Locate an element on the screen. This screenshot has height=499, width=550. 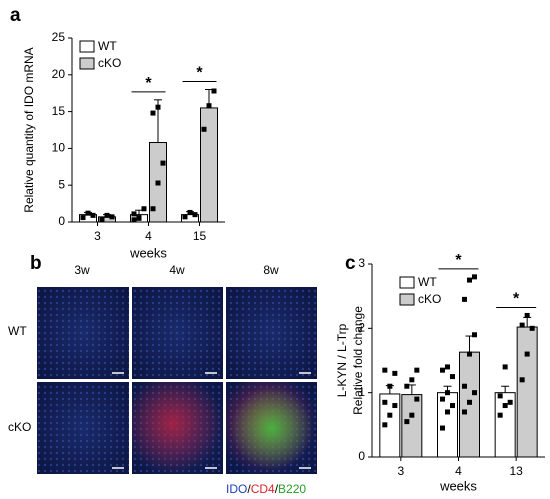
row-label: cKO is located at coordinates (19, 427).